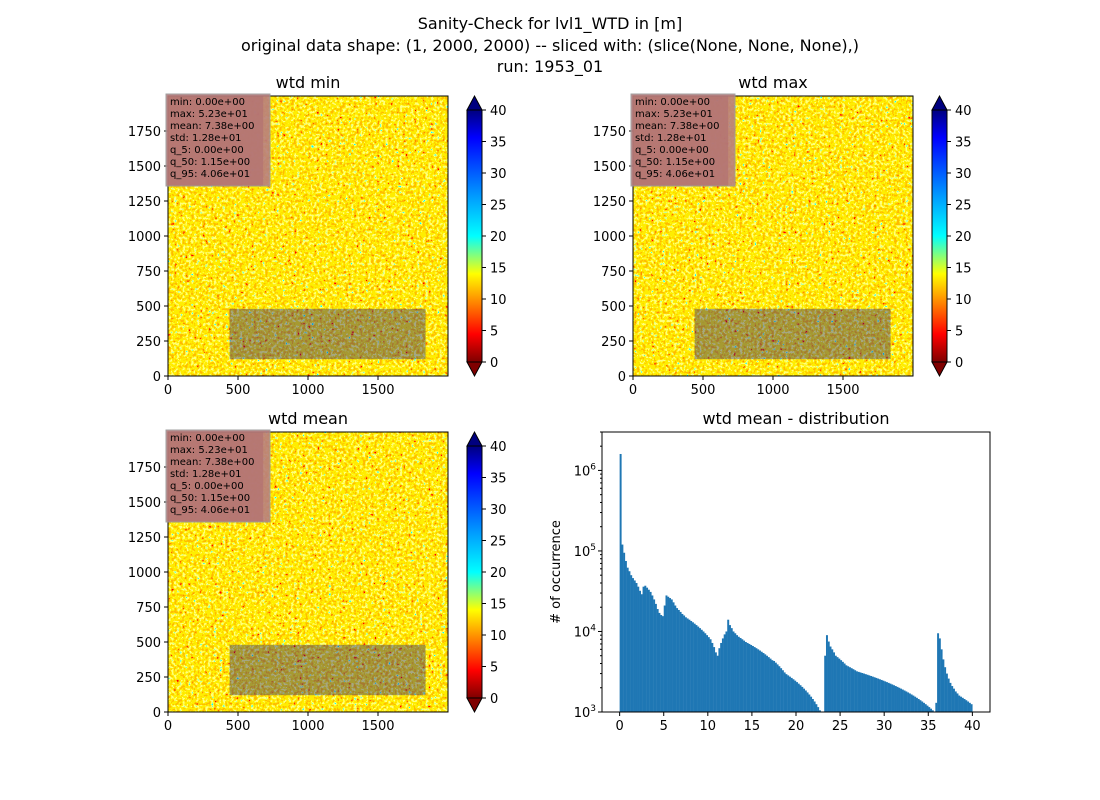  What do you see at coordinates (708, 726) in the screenshot?
I see `x-tick-label: 10` at bounding box center [708, 726].